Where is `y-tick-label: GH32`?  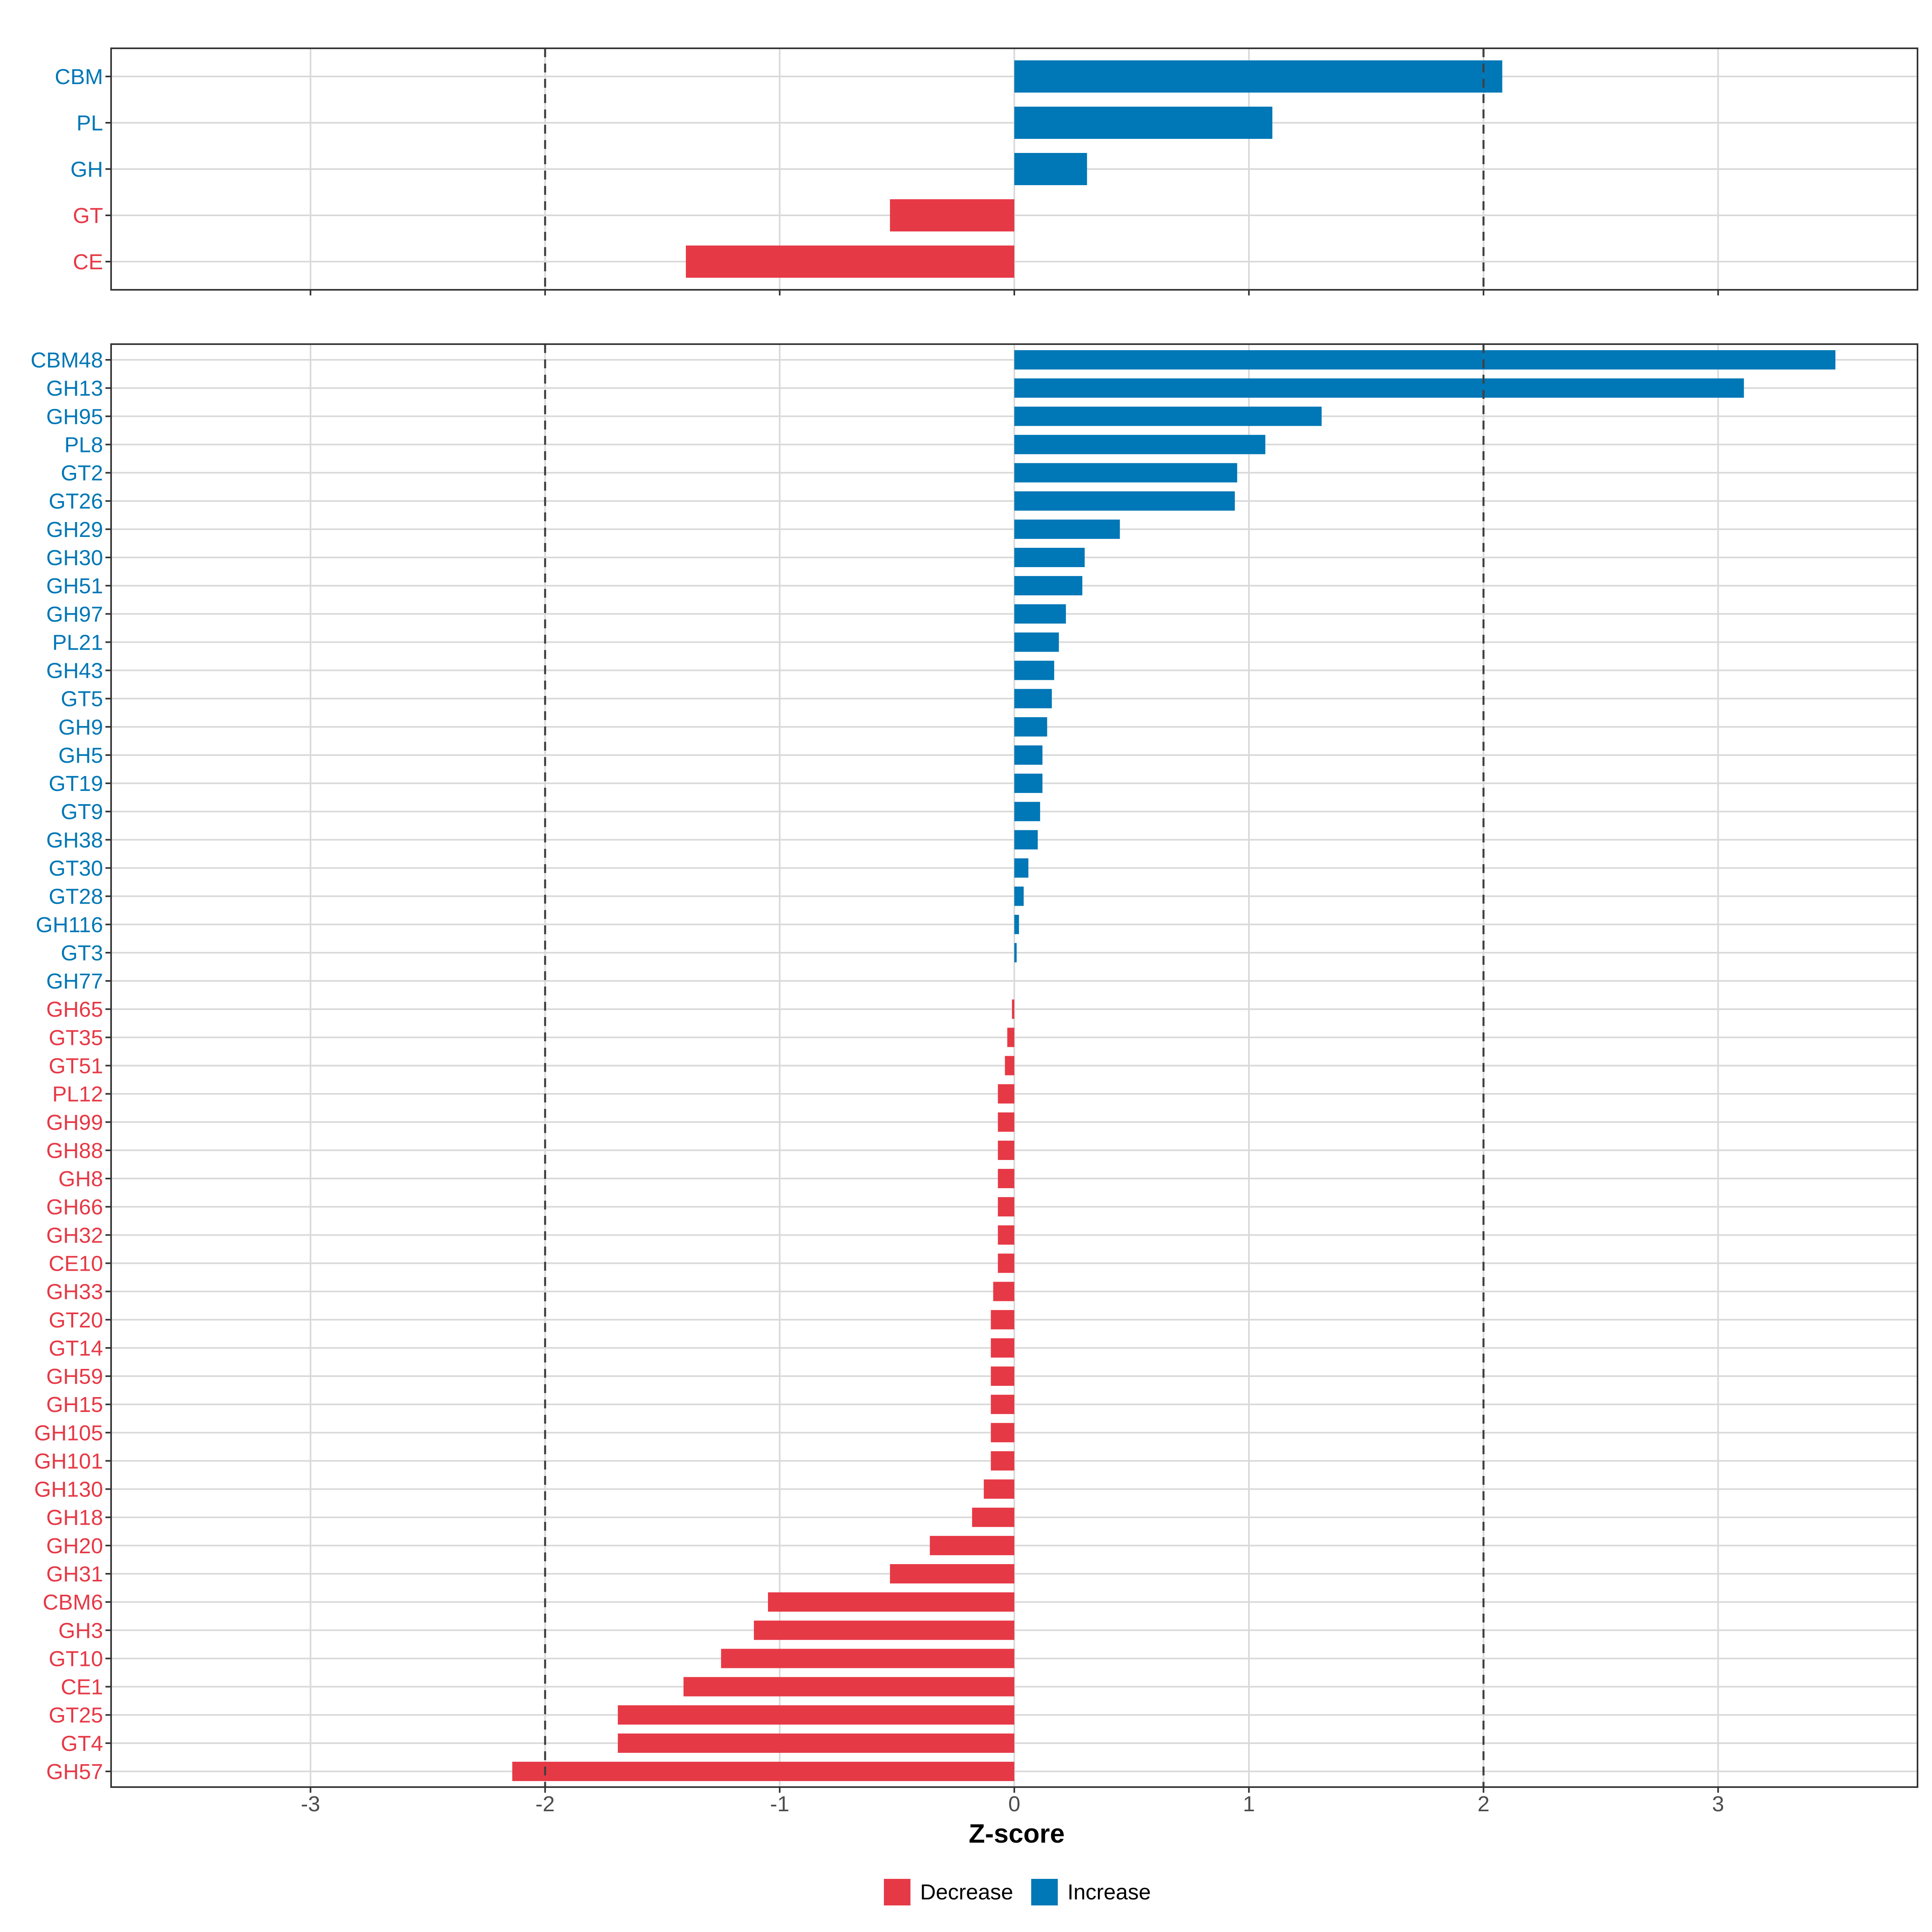 y-tick-label: GH32 is located at coordinates (74, 1235).